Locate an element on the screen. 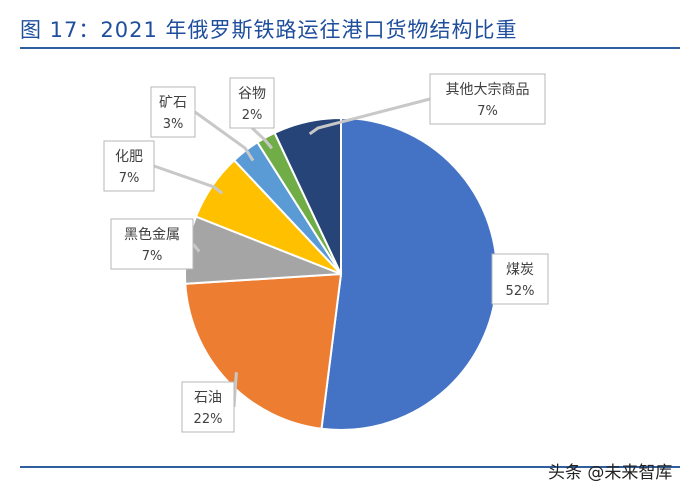 Image resolution: width=700 pixels, height=500 pixels. percent-label: 52% is located at coordinates (520, 291).